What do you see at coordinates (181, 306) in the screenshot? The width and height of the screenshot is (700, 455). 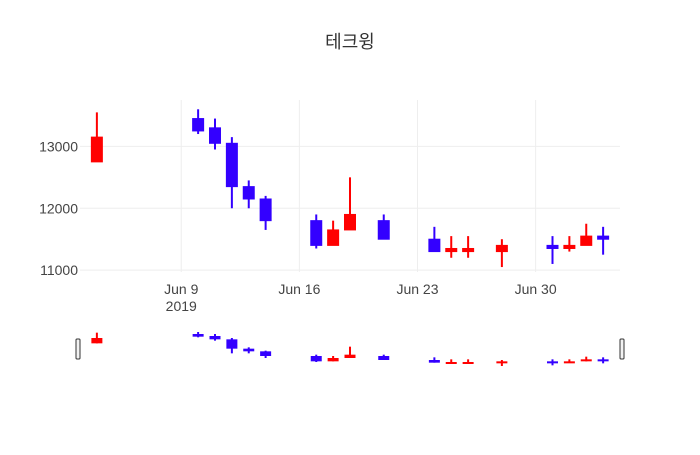 I see `x-year-label: 2019` at bounding box center [181, 306].